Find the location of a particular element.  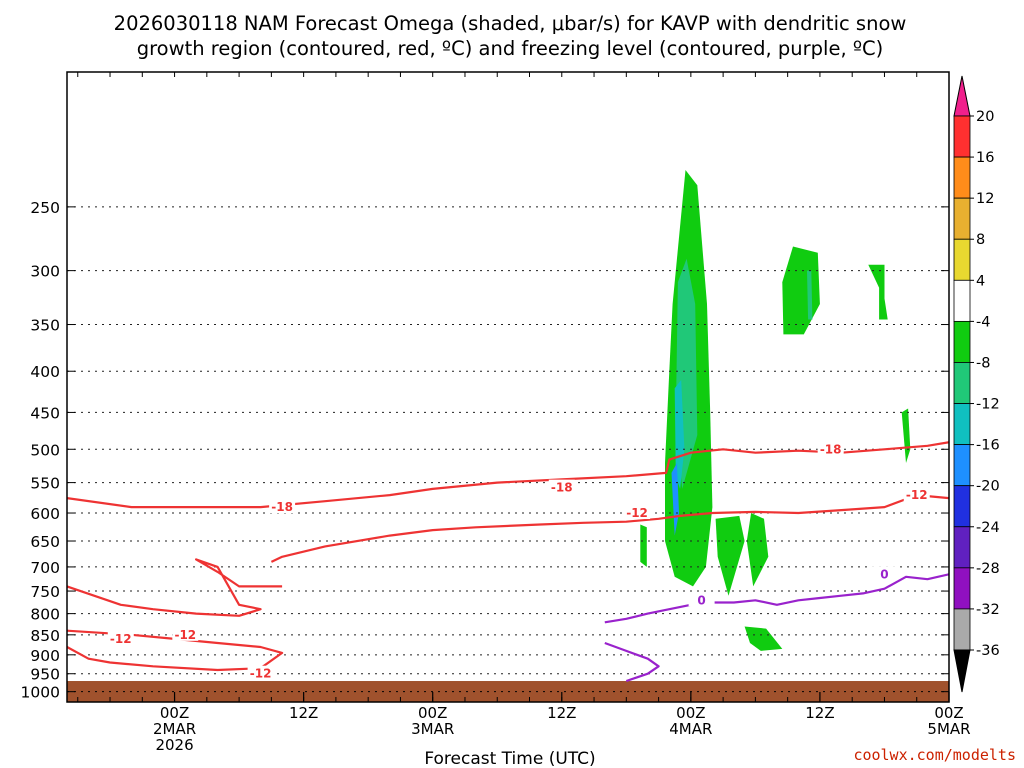

y-tick-label: 300 is located at coordinates (45, 272).